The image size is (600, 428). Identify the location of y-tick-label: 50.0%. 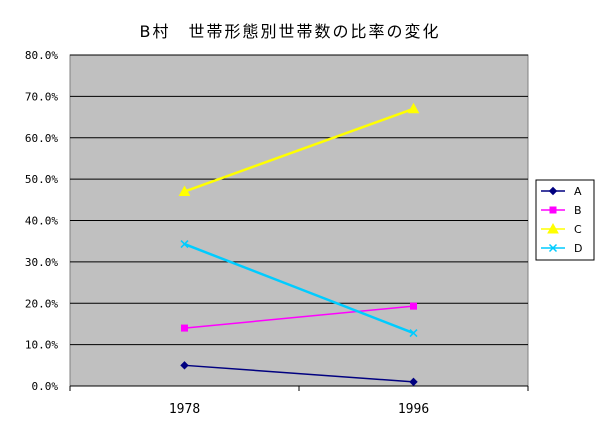
(41, 179).